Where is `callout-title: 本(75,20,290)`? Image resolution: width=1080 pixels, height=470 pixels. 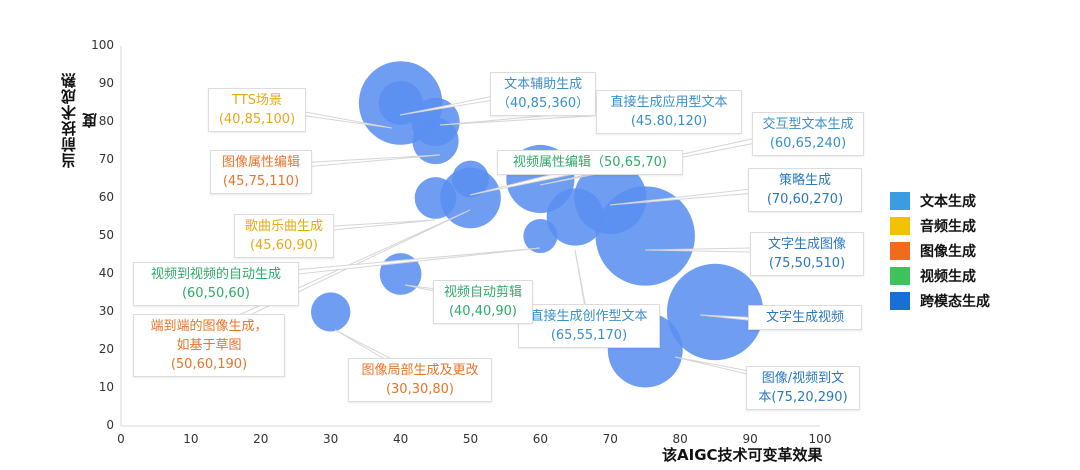 callout-title: 本(75,20,290) is located at coordinates (803, 397).